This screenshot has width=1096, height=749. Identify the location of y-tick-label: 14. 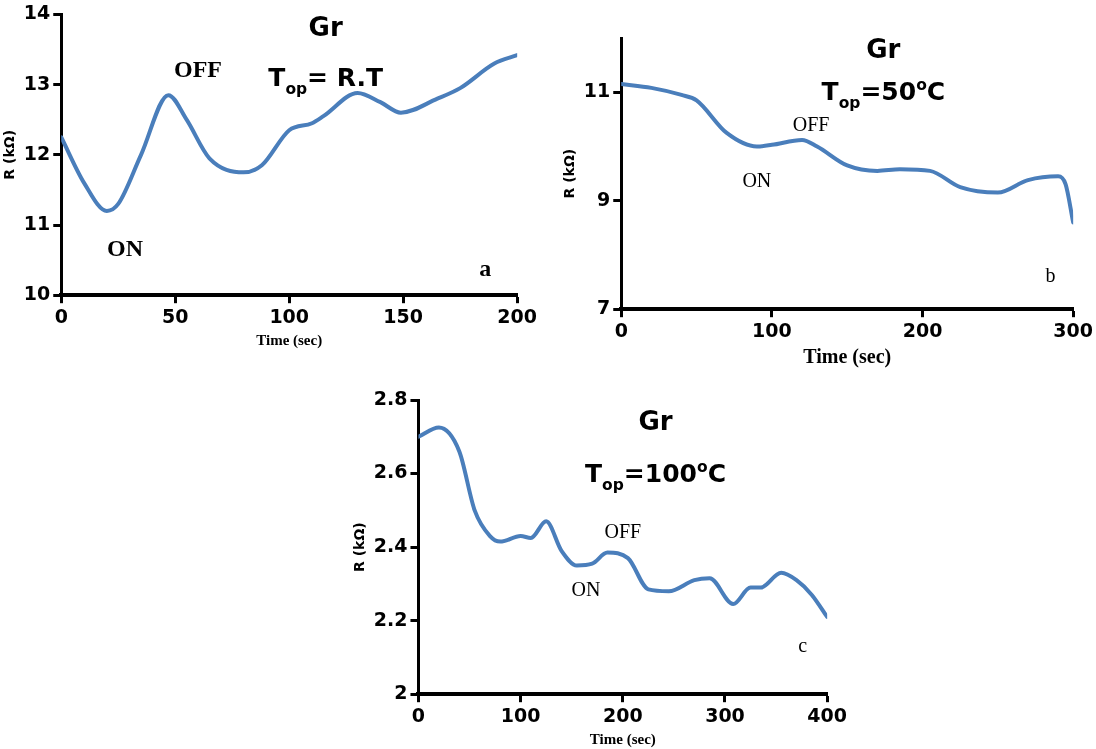
(37, 12).